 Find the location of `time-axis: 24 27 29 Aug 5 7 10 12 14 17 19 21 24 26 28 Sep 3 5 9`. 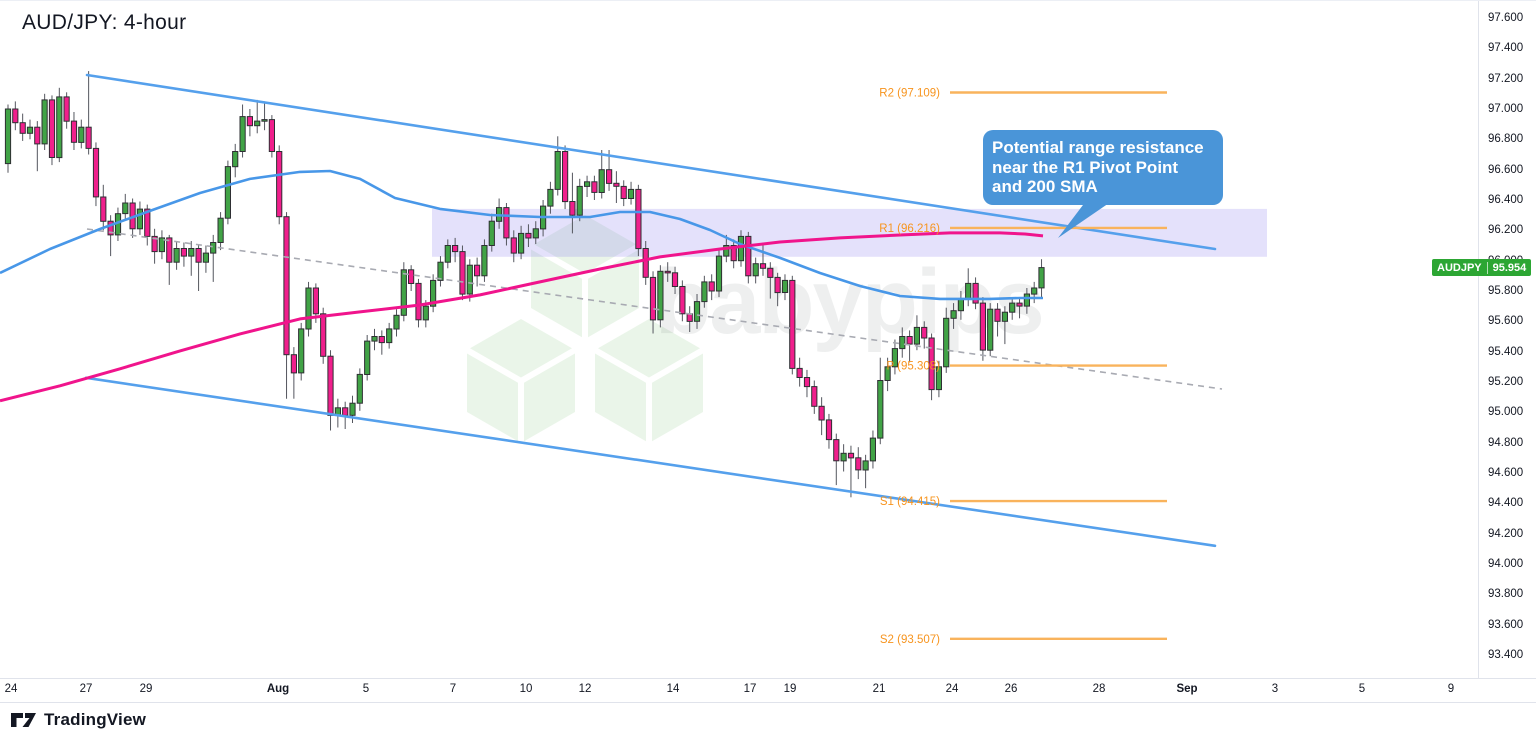

time-axis: 24 27 29 Aug 5 7 10 12 14 17 19 21 24 26 28 Sep 3 5 9 is located at coordinates (768, 690).